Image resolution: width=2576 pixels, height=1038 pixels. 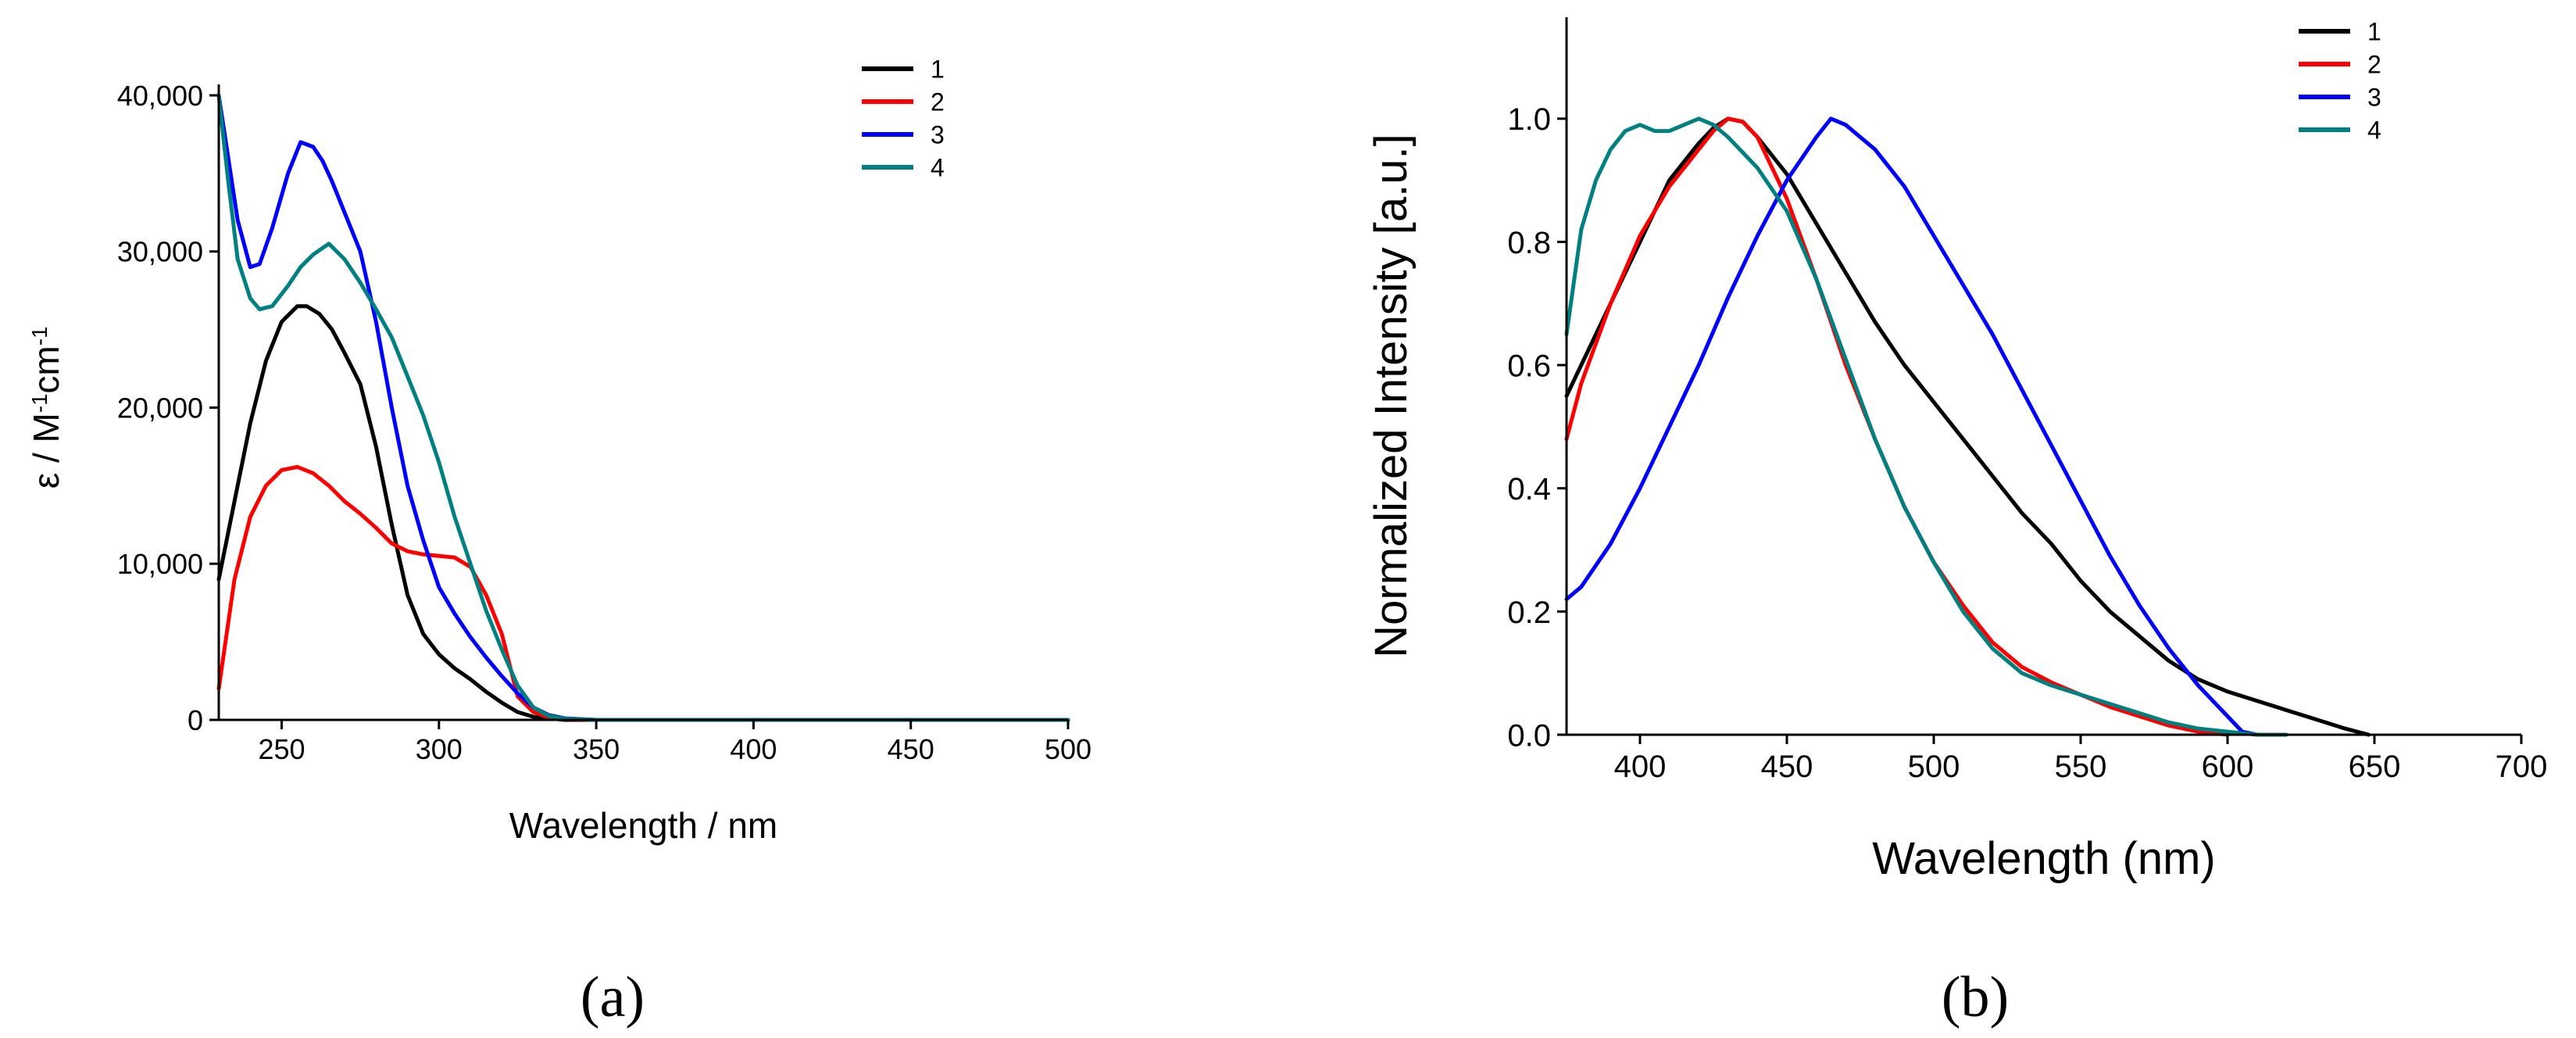 I want to click on chart-b-x-axis-label: Wavelength (nm), so click(x=2044, y=858).